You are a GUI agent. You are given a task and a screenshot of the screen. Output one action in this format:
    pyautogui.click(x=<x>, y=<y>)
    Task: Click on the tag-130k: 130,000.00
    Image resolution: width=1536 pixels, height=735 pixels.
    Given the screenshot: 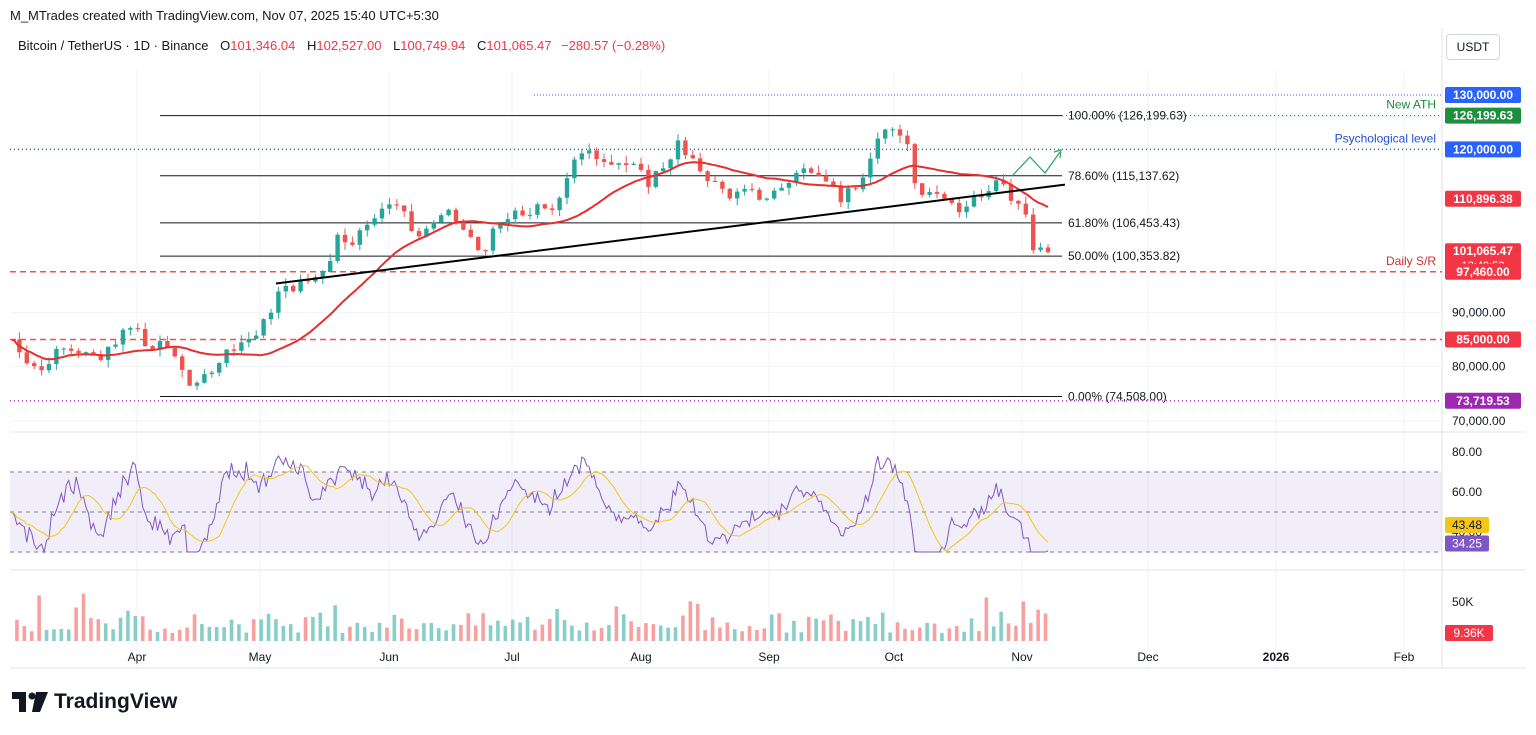 What is the action you would take?
    pyautogui.click(x=1483, y=95)
    